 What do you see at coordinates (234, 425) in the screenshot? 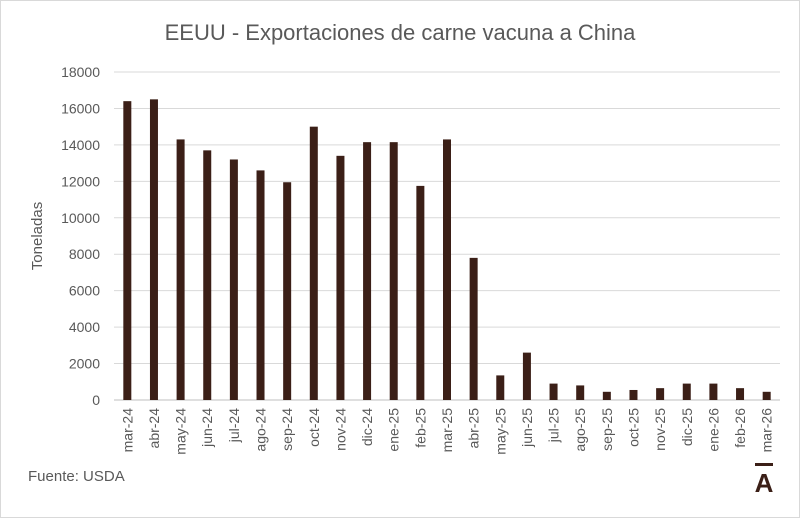
I see `x-tick-label: jul-24` at bounding box center [234, 425].